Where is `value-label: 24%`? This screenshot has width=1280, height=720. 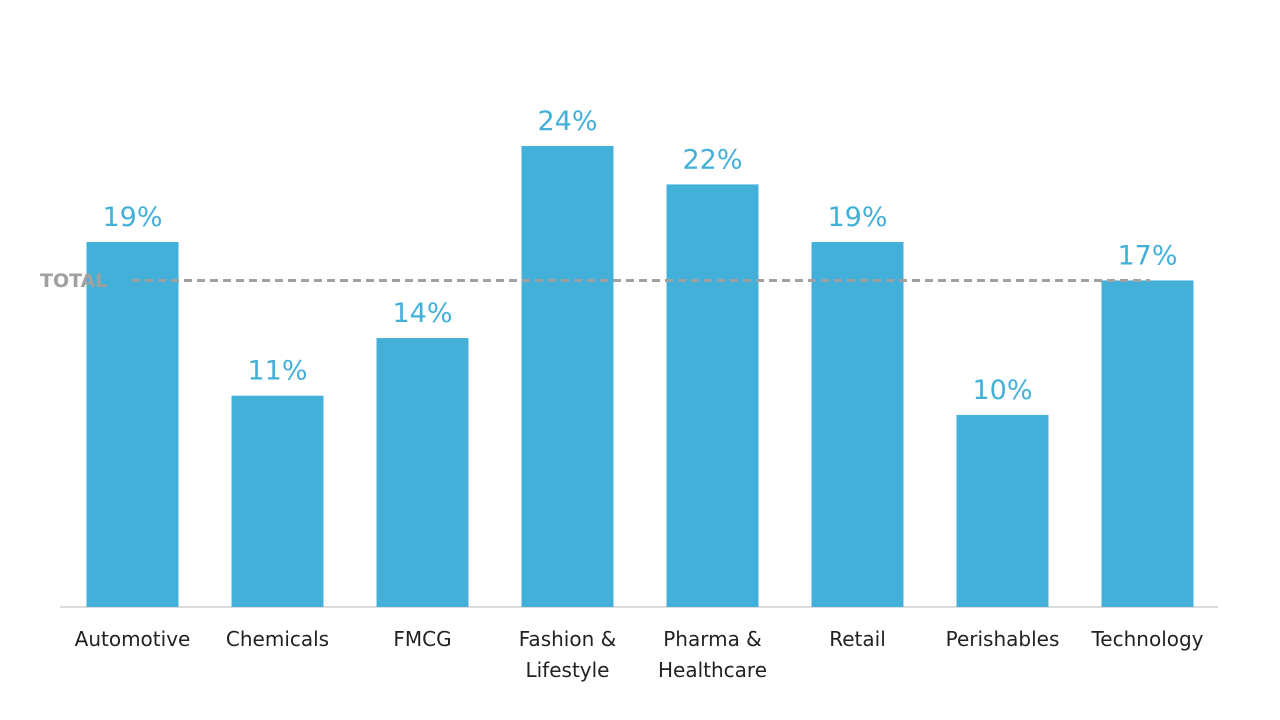 value-label: 24% is located at coordinates (567, 121).